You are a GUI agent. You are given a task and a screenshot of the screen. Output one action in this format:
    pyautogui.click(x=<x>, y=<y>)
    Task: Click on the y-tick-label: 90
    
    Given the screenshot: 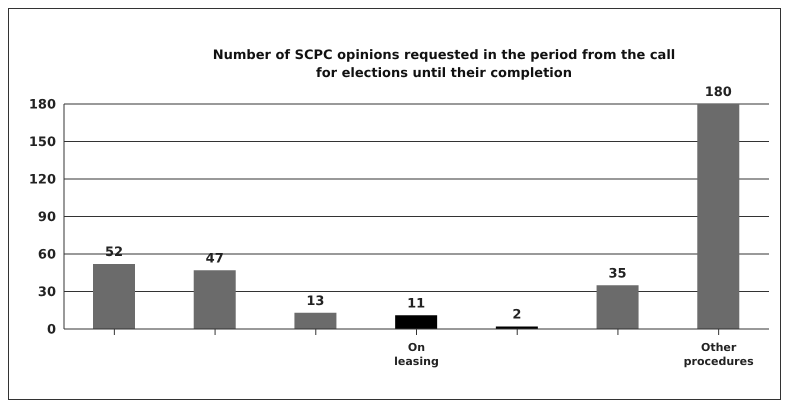 What is the action you would take?
    pyautogui.click(x=47, y=218)
    